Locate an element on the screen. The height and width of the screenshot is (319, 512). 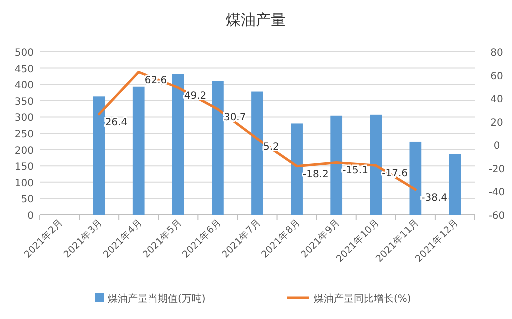
data-label: 26.4 is located at coordinates (116, 122).